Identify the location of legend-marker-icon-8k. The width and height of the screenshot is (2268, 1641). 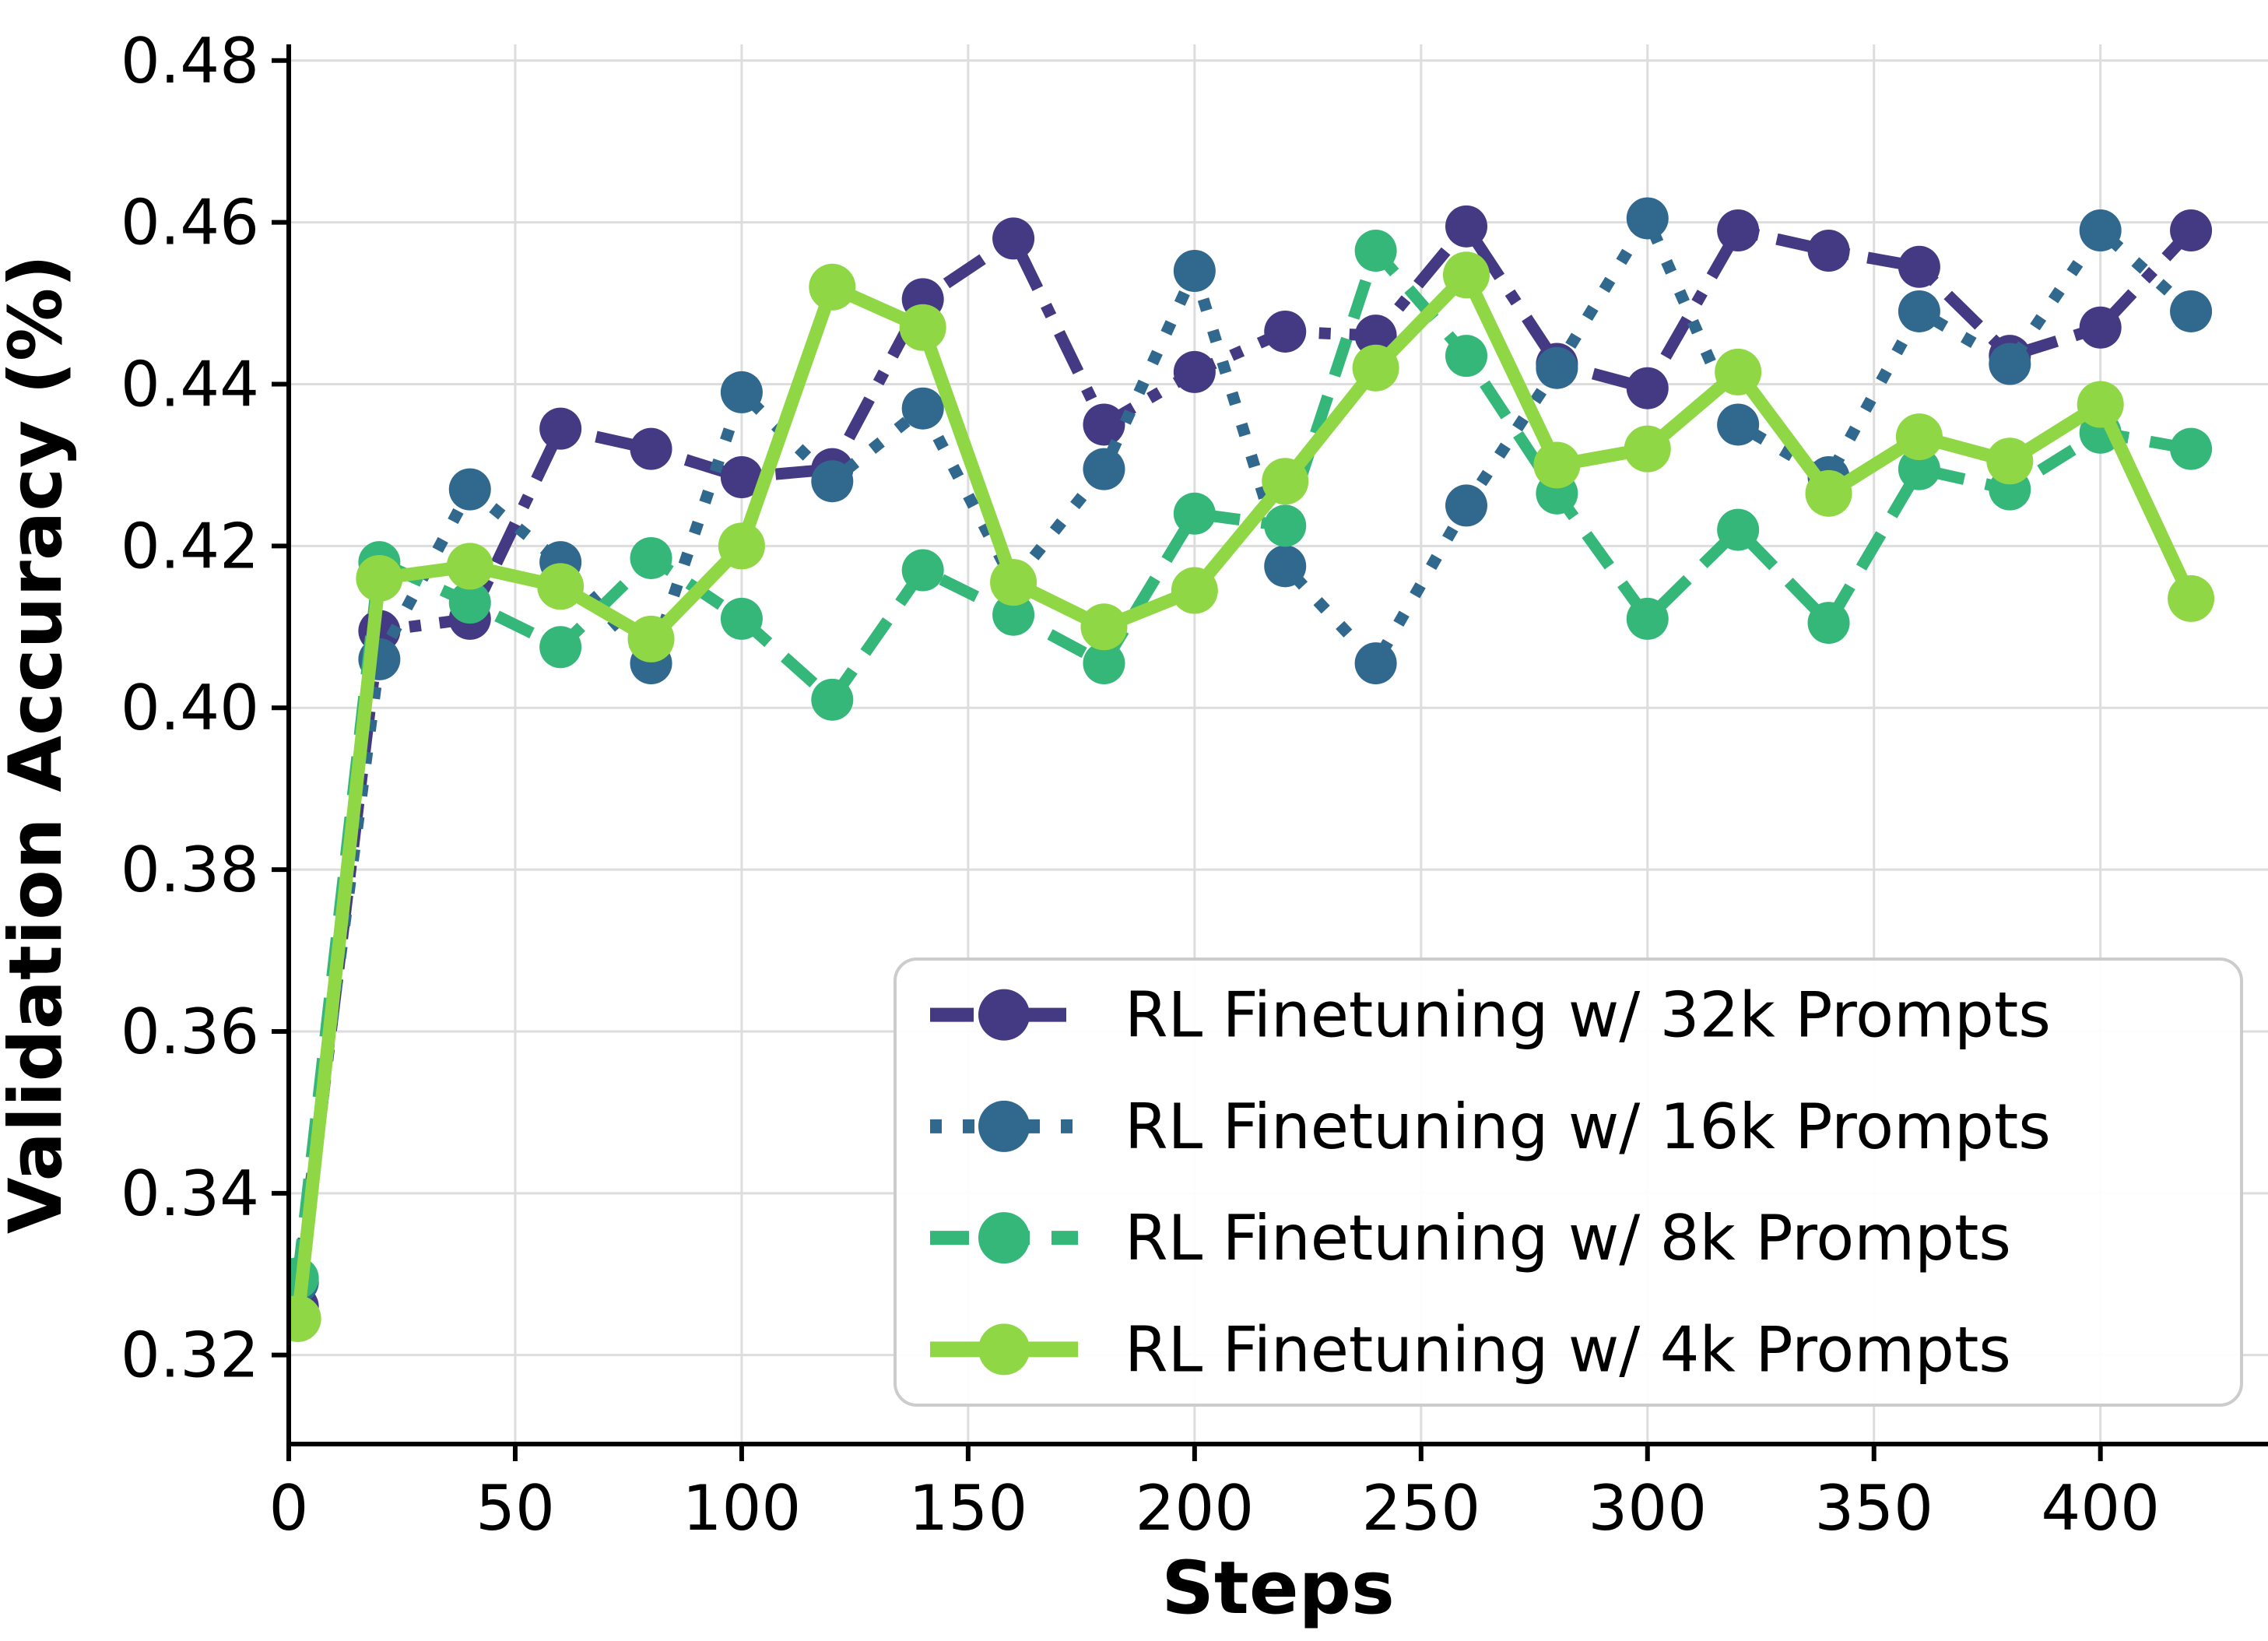
(1004, 1238).